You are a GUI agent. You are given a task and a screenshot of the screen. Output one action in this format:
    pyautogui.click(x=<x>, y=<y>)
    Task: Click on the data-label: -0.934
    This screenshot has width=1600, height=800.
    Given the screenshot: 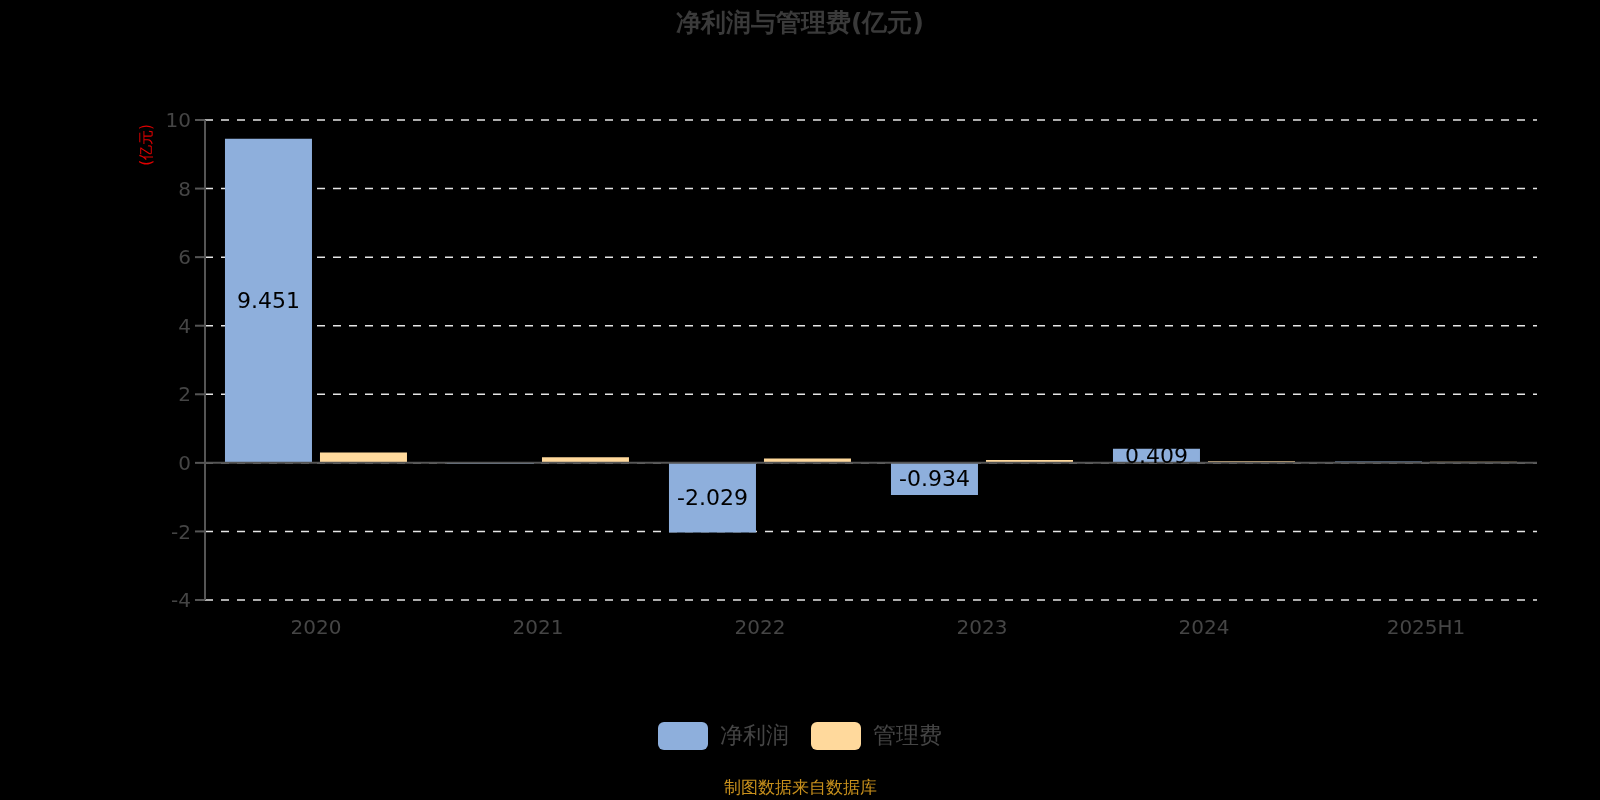 What is the action you would take?
    pyautogui.click(x=934, y=479)
    